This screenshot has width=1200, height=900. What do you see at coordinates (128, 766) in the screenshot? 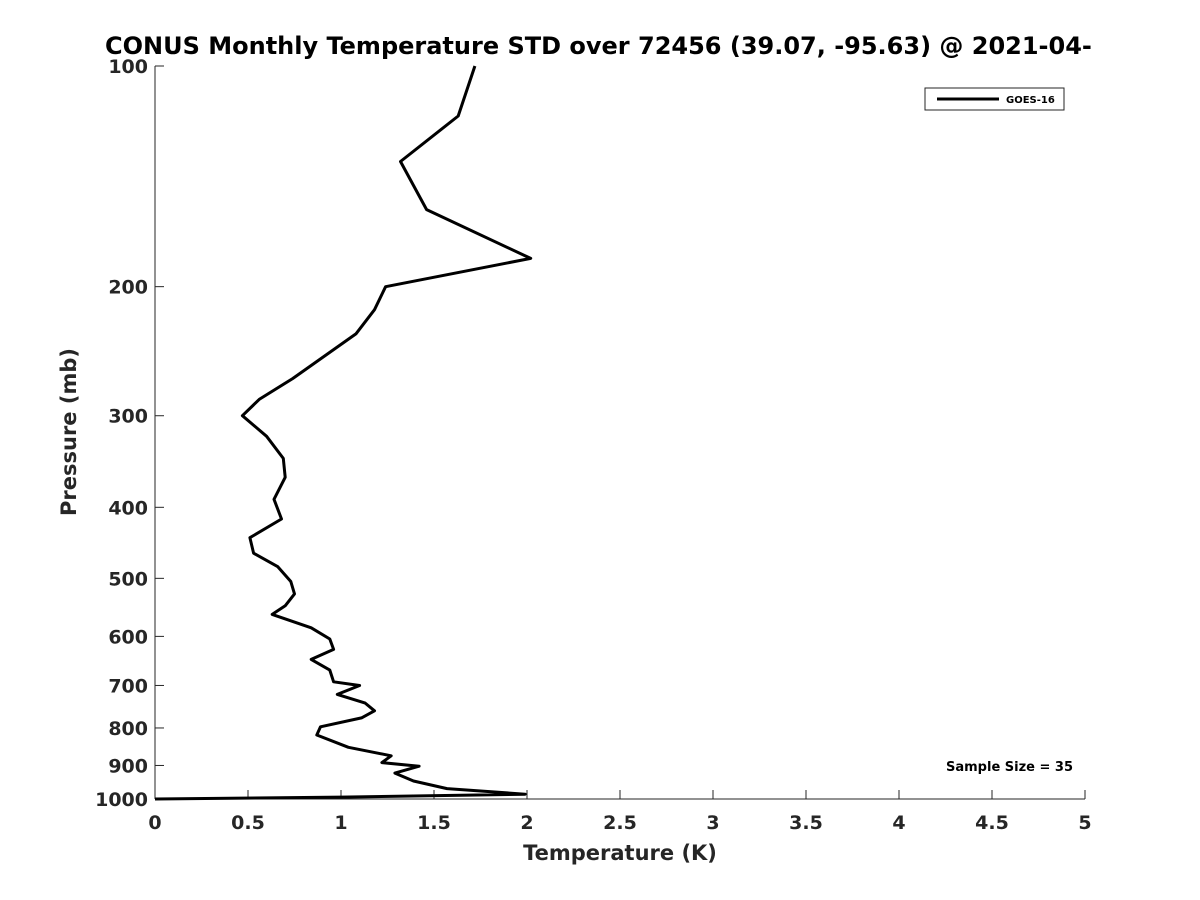
I see `y-tick-label: 900` at bounding box center [128, 766].